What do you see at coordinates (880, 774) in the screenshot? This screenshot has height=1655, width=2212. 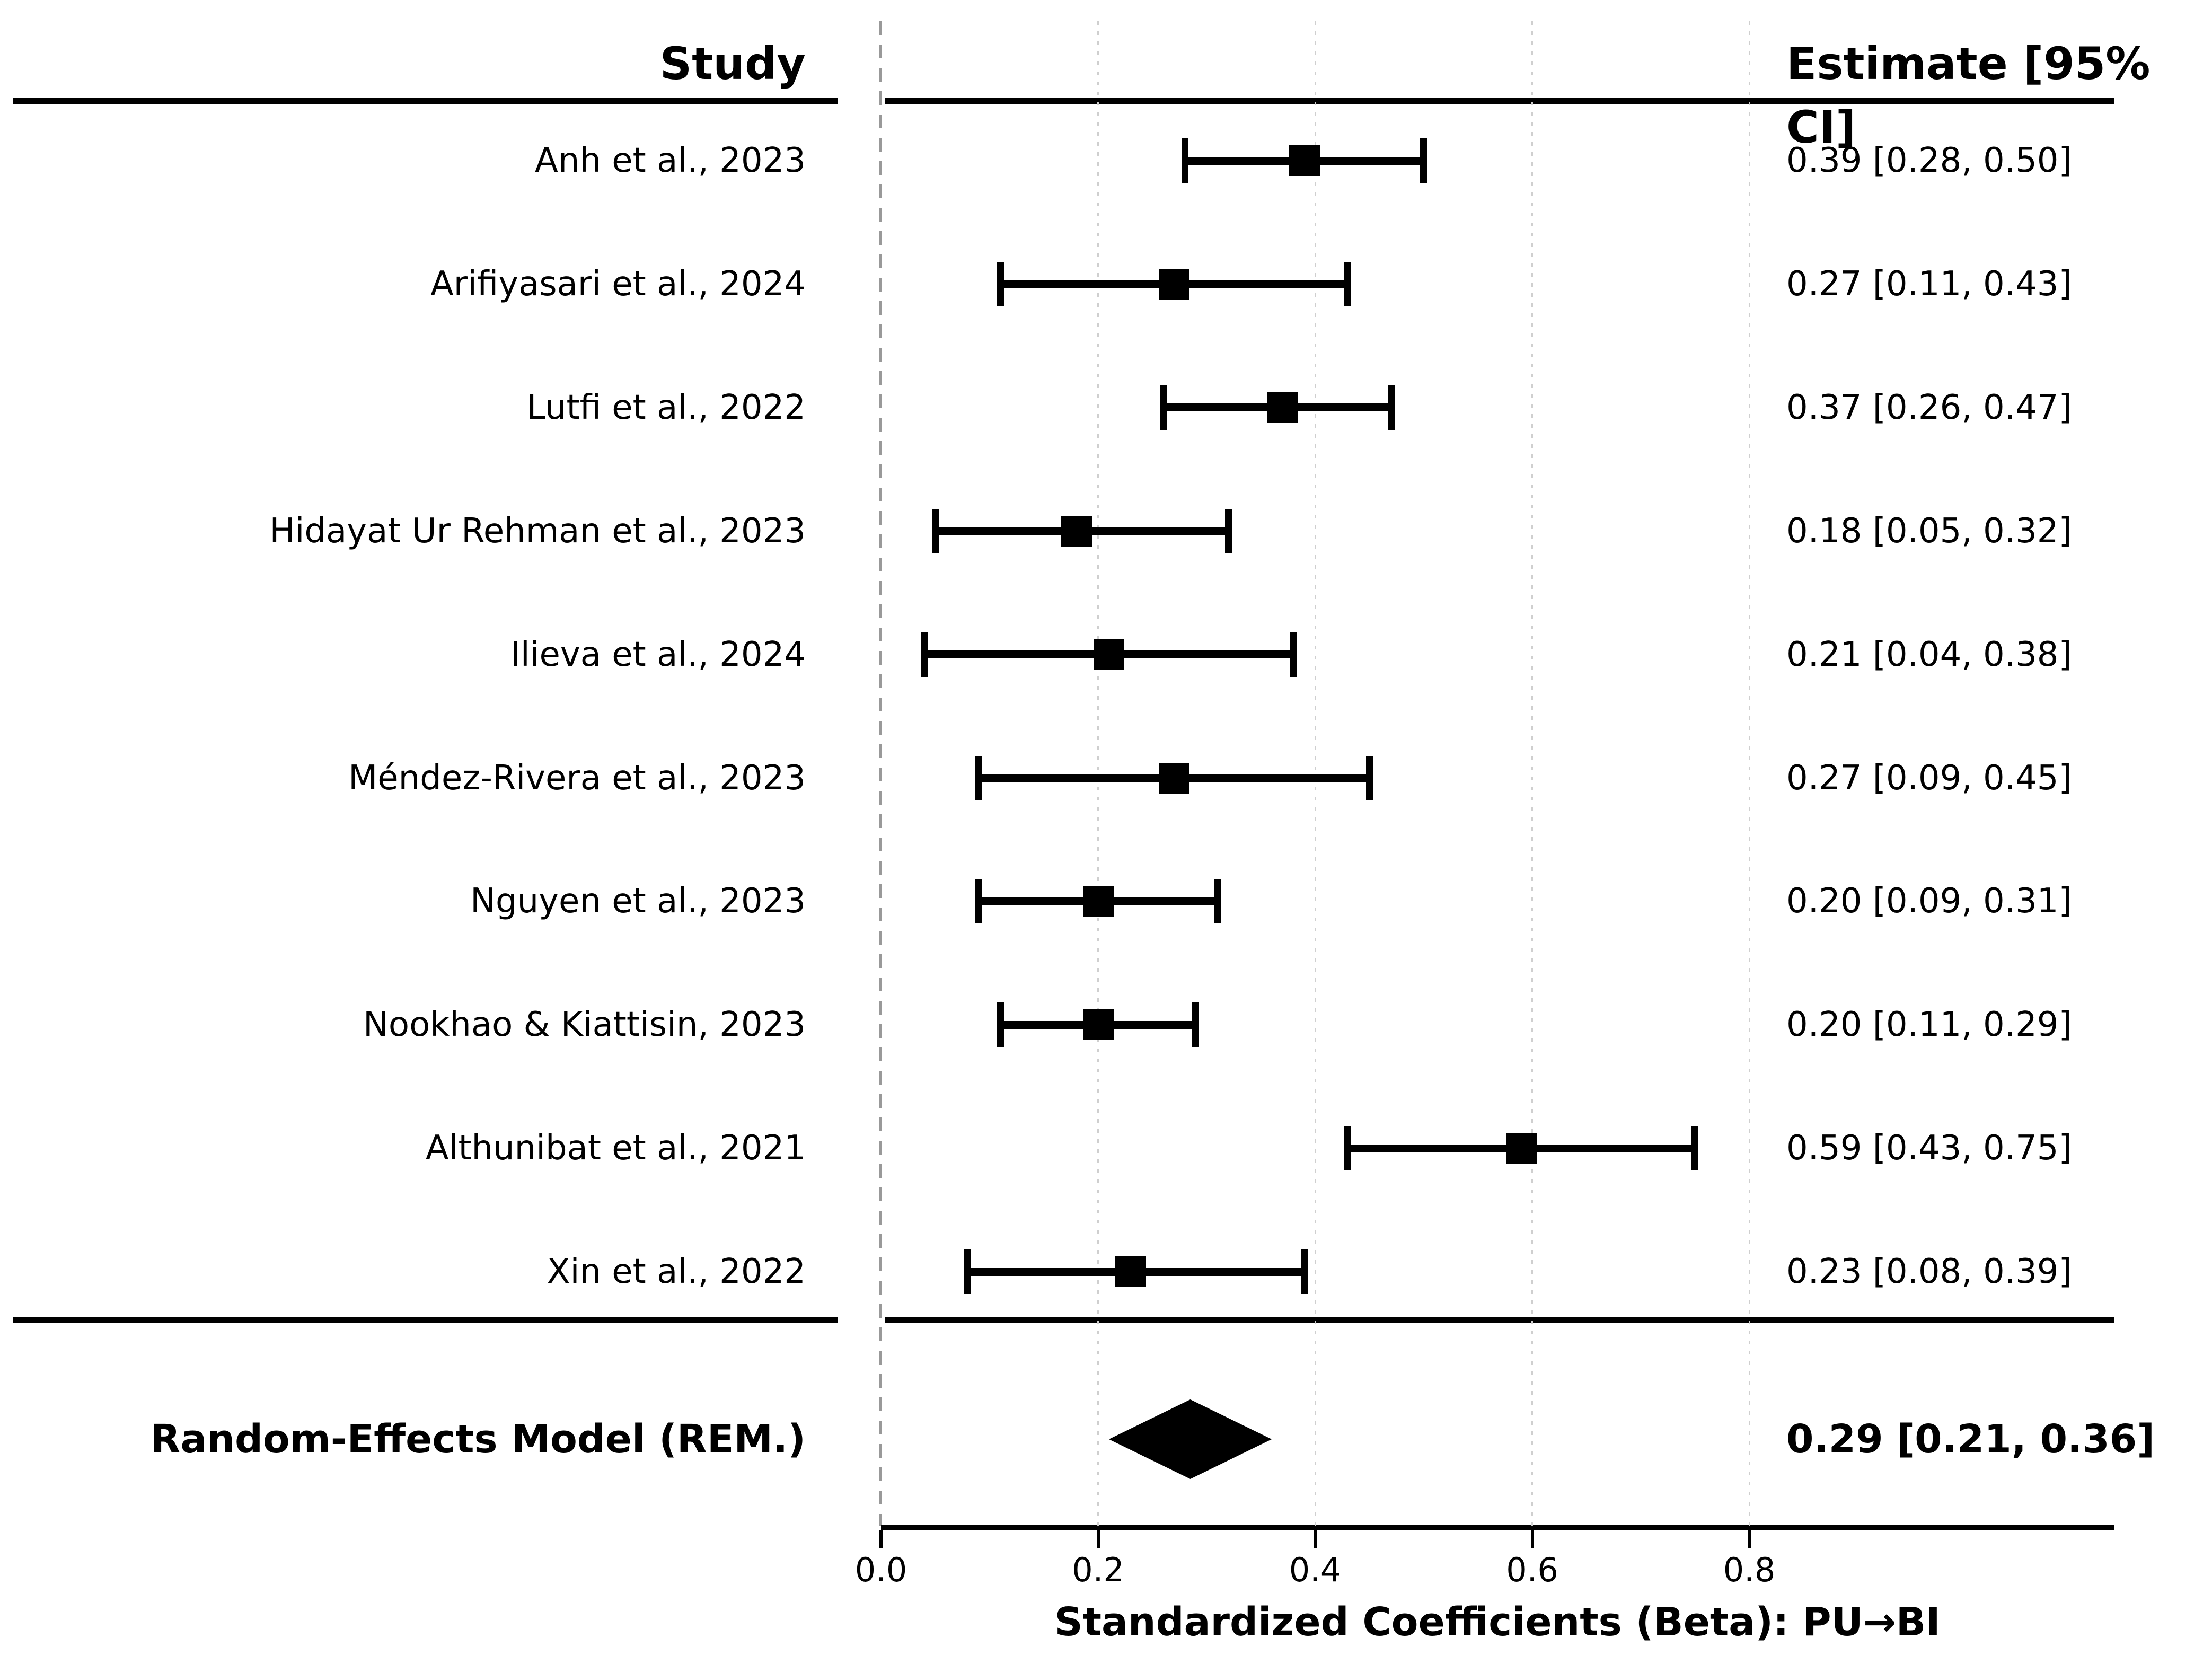 I see `zero-reference-line` at bounding box center [880, 774].